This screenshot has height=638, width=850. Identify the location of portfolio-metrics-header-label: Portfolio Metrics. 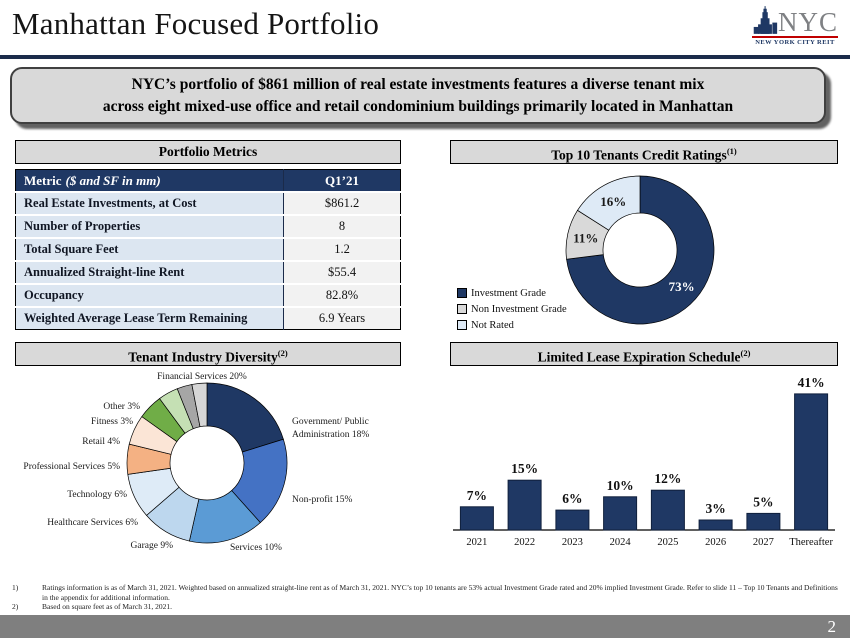
(208, 151).